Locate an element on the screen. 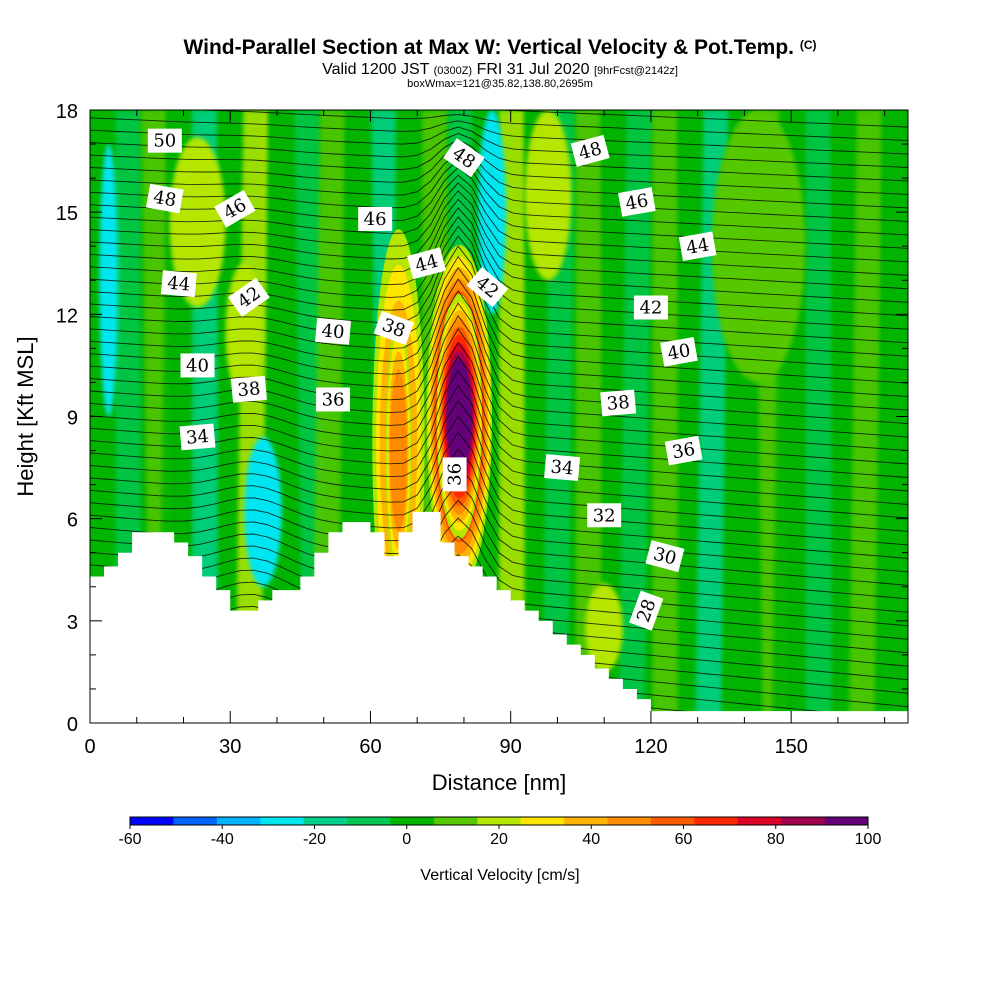  contour-label-text: 42 is located at coordinates (650, 308).